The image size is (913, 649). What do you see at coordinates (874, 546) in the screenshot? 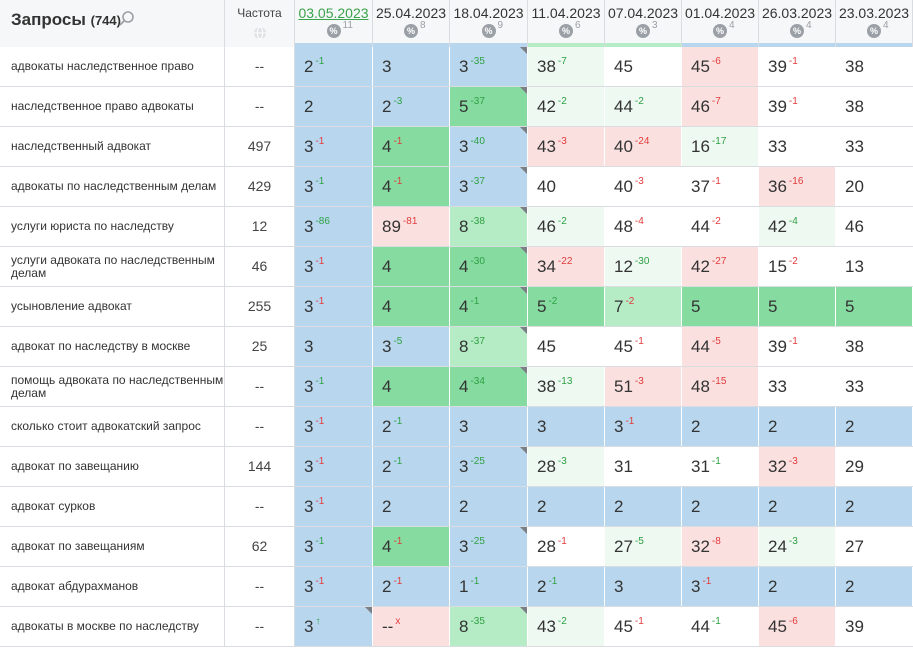
I see `position-cell: 27` at bounding box center [874, 546].